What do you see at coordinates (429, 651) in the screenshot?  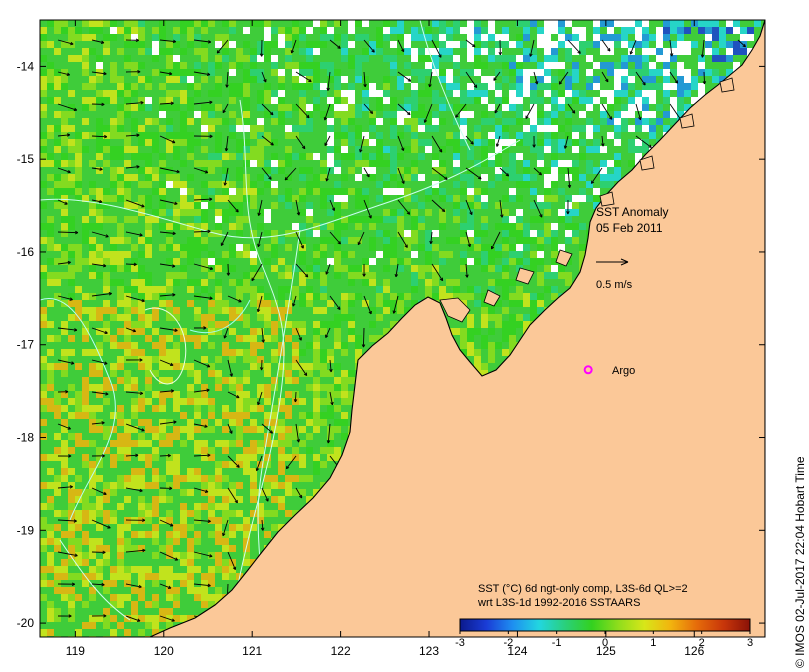 I see `longitude-tick-label: 123` at bounding box center [429, 651].